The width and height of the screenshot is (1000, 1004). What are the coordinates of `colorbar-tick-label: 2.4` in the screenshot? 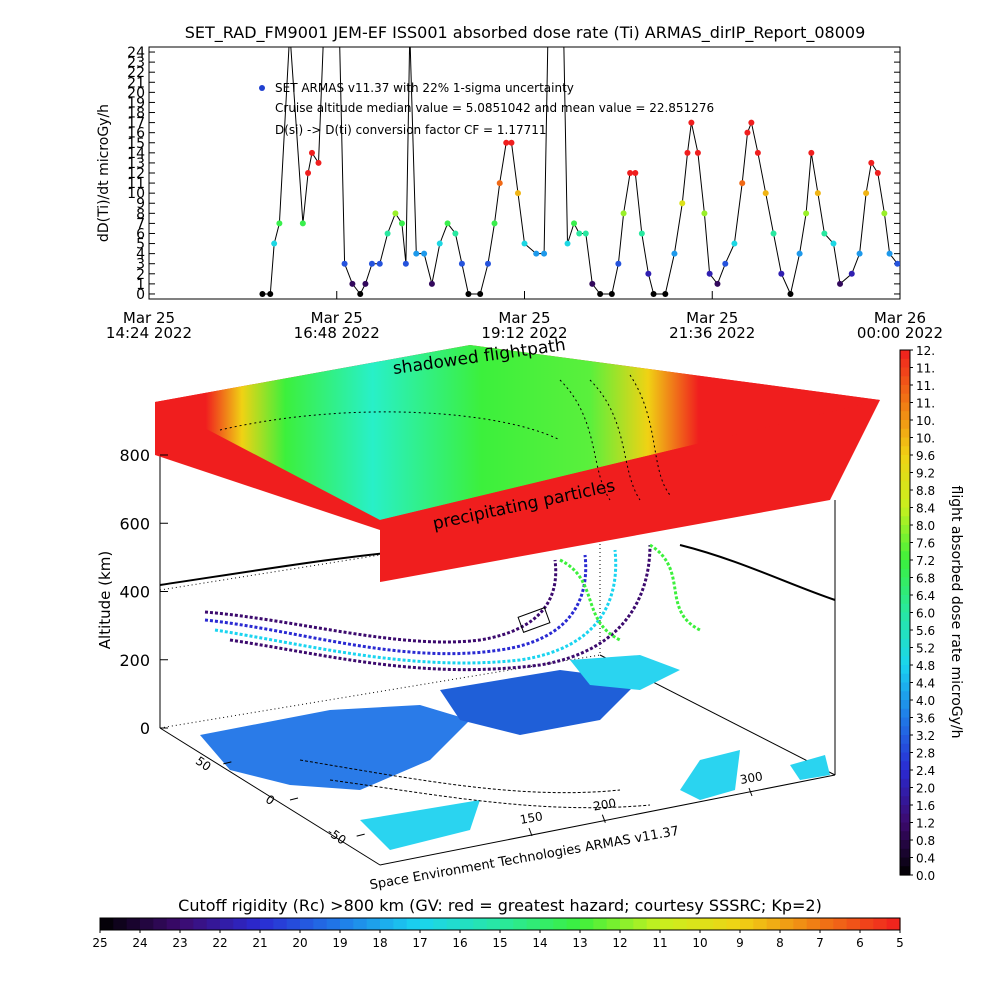 It's located at (925, 771).